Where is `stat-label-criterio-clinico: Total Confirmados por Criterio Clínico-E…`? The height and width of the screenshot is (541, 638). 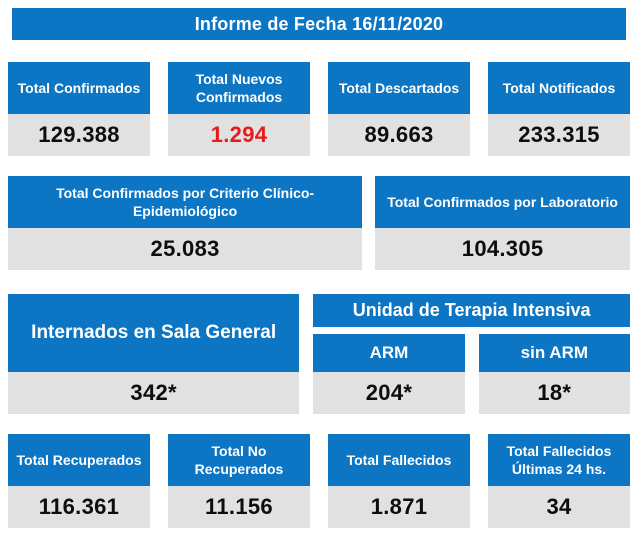
stat-label-criterio-clinico: Total Confirmados por Criterio Clínico-E… is located at coordinates (185, 202).